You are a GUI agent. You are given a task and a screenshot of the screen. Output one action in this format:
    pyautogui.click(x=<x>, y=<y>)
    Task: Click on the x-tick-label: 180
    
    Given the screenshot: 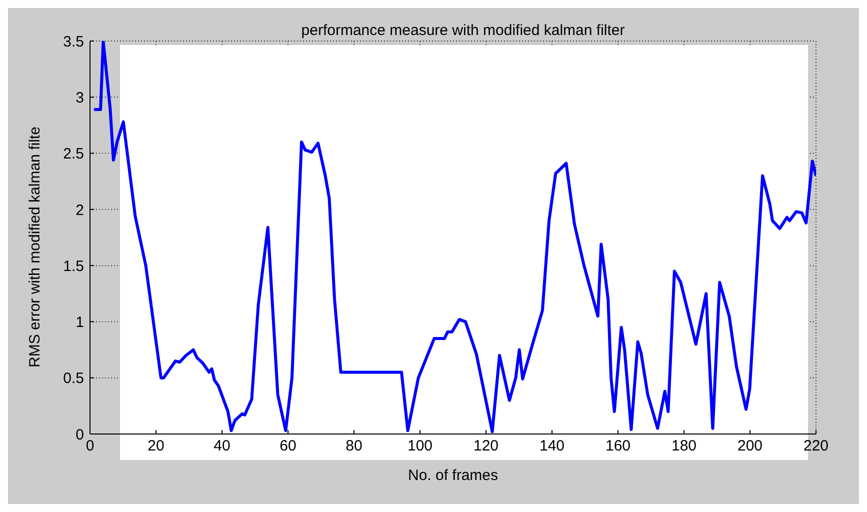 What is the action you would take?
    pyautogui.click(x=684, y=446)
    